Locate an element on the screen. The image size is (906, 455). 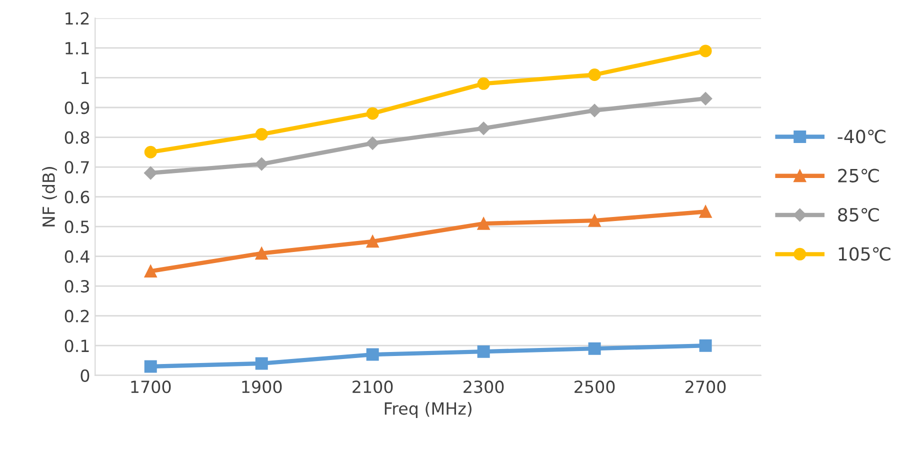
x-axis-title: Freq (MHz) is located at coordinates (428, 410).